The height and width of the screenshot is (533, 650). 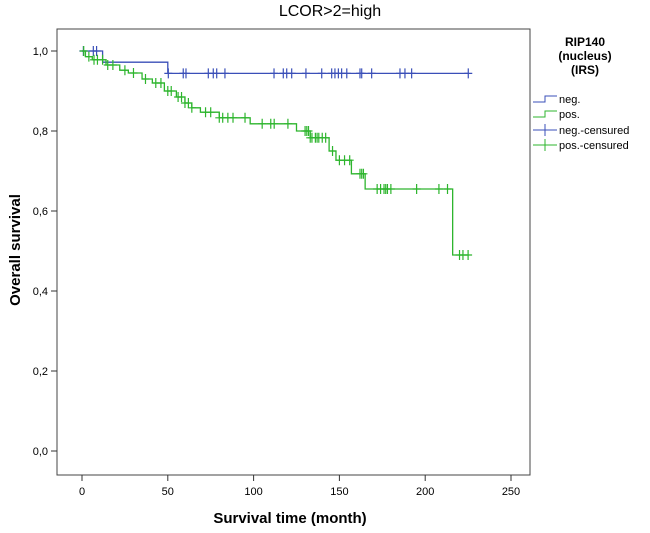 I want to click on legend-title-2: (nucleus), so click(x=584, y=56).